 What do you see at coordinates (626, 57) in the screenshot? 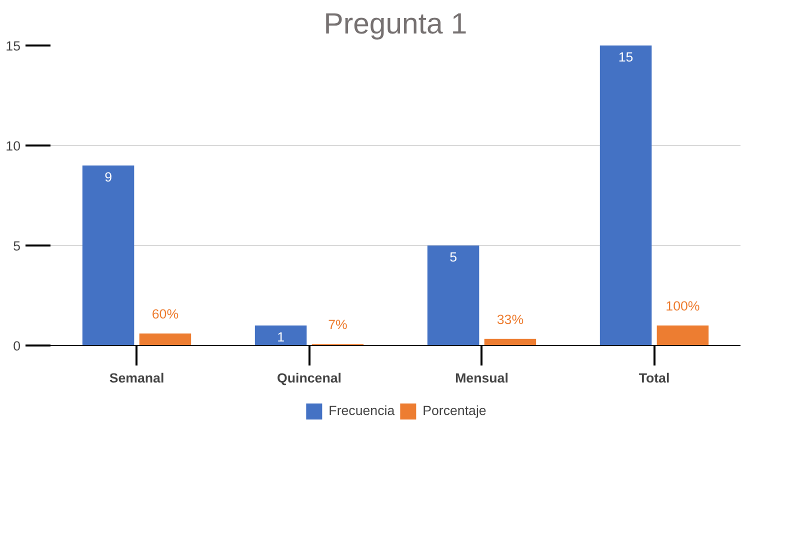
I see `data-label: 15` at bounding box center [626, 57].